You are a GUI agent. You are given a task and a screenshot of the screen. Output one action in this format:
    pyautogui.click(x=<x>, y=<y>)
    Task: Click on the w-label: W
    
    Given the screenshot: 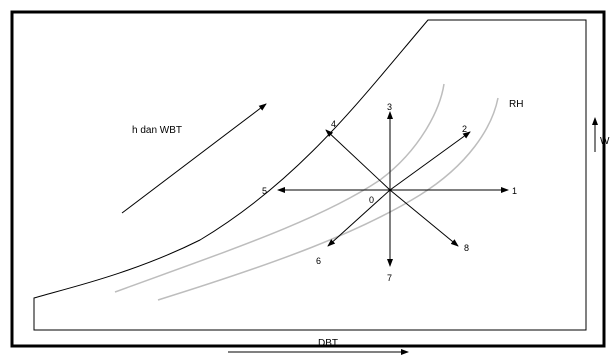 What is the action you would take?
    pyautogui.click(x=605, y=141)
    